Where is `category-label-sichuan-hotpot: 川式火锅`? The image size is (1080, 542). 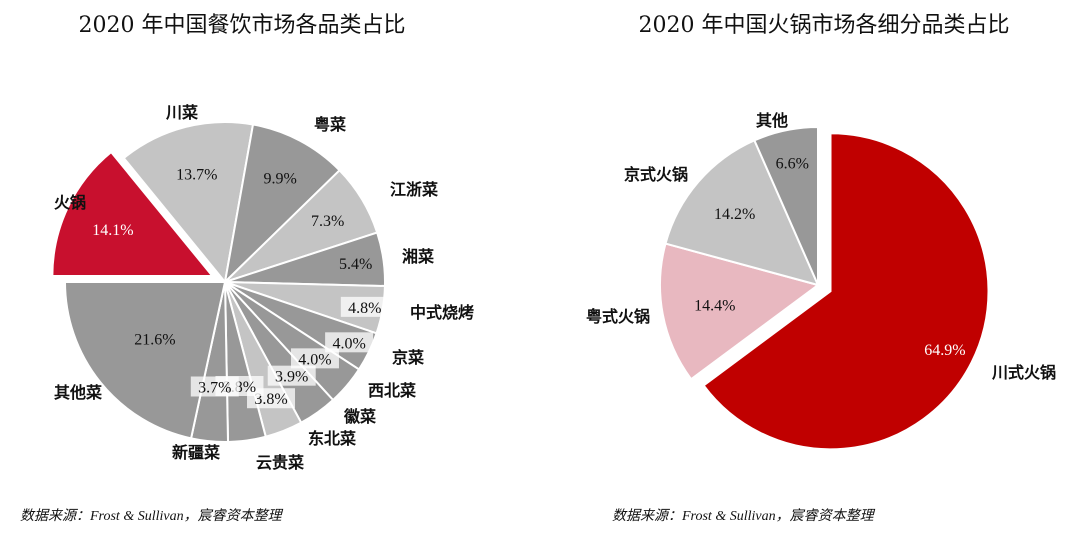 category-label-sichuan-hotpot: 川式火锅 is located at coordinates (1023, 372).